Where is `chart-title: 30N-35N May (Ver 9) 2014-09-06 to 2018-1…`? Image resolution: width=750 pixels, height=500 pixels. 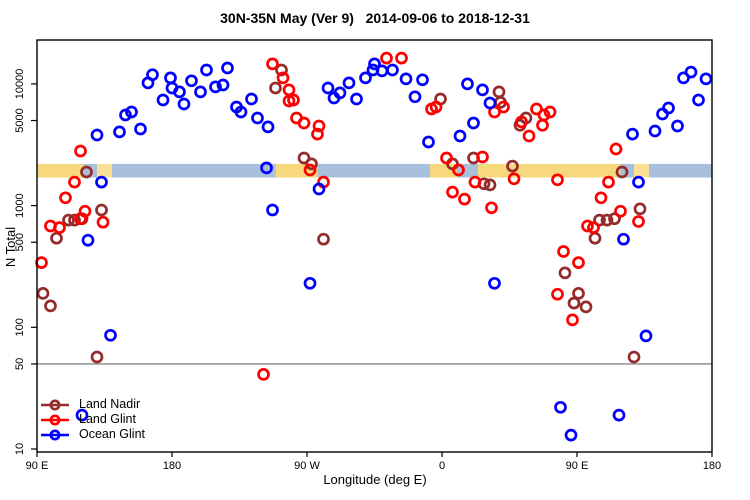 chart-title: 30N-35N May (Ver 9) 2014-09-06 to 2018-1… is located at coordinates (375, 18).